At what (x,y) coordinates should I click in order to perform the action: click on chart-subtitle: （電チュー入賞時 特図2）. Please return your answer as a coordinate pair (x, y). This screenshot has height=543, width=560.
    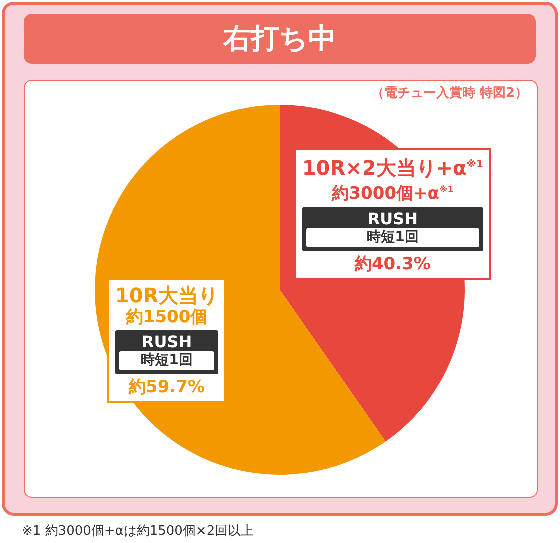
    Looking at the image, I should click on (449, 93).